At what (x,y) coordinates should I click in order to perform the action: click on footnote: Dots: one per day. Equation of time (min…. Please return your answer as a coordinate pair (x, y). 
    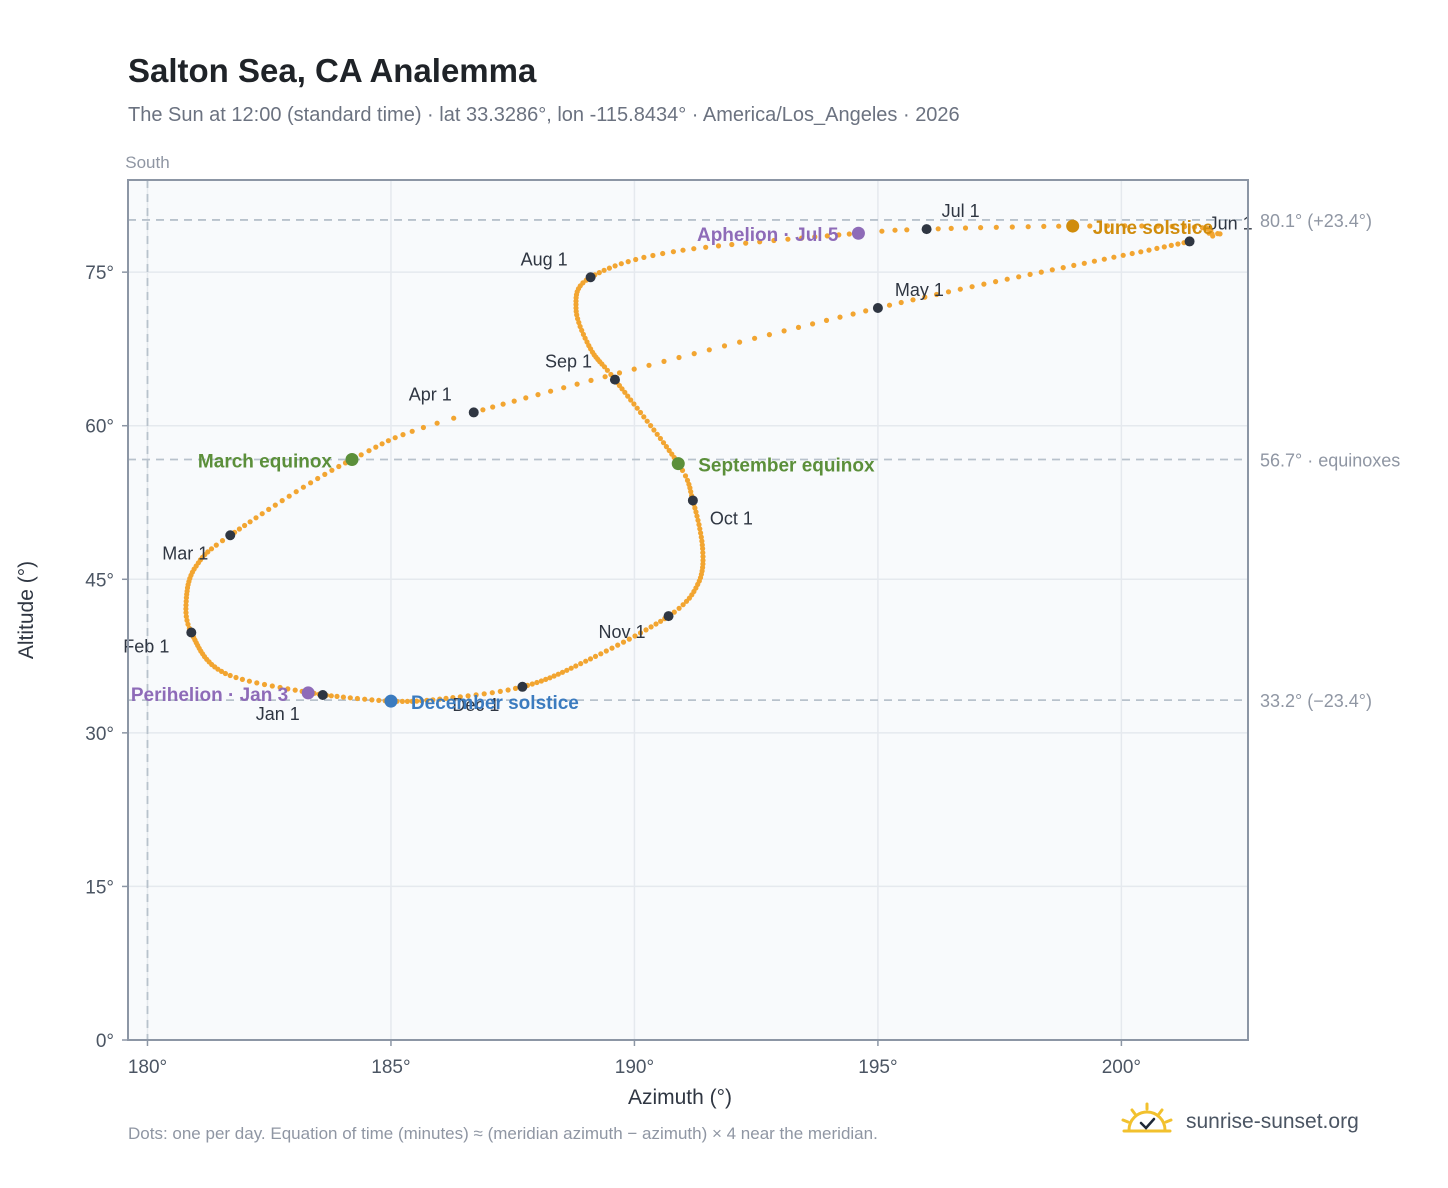
    Looking at the image, I should click on (503, 1133).